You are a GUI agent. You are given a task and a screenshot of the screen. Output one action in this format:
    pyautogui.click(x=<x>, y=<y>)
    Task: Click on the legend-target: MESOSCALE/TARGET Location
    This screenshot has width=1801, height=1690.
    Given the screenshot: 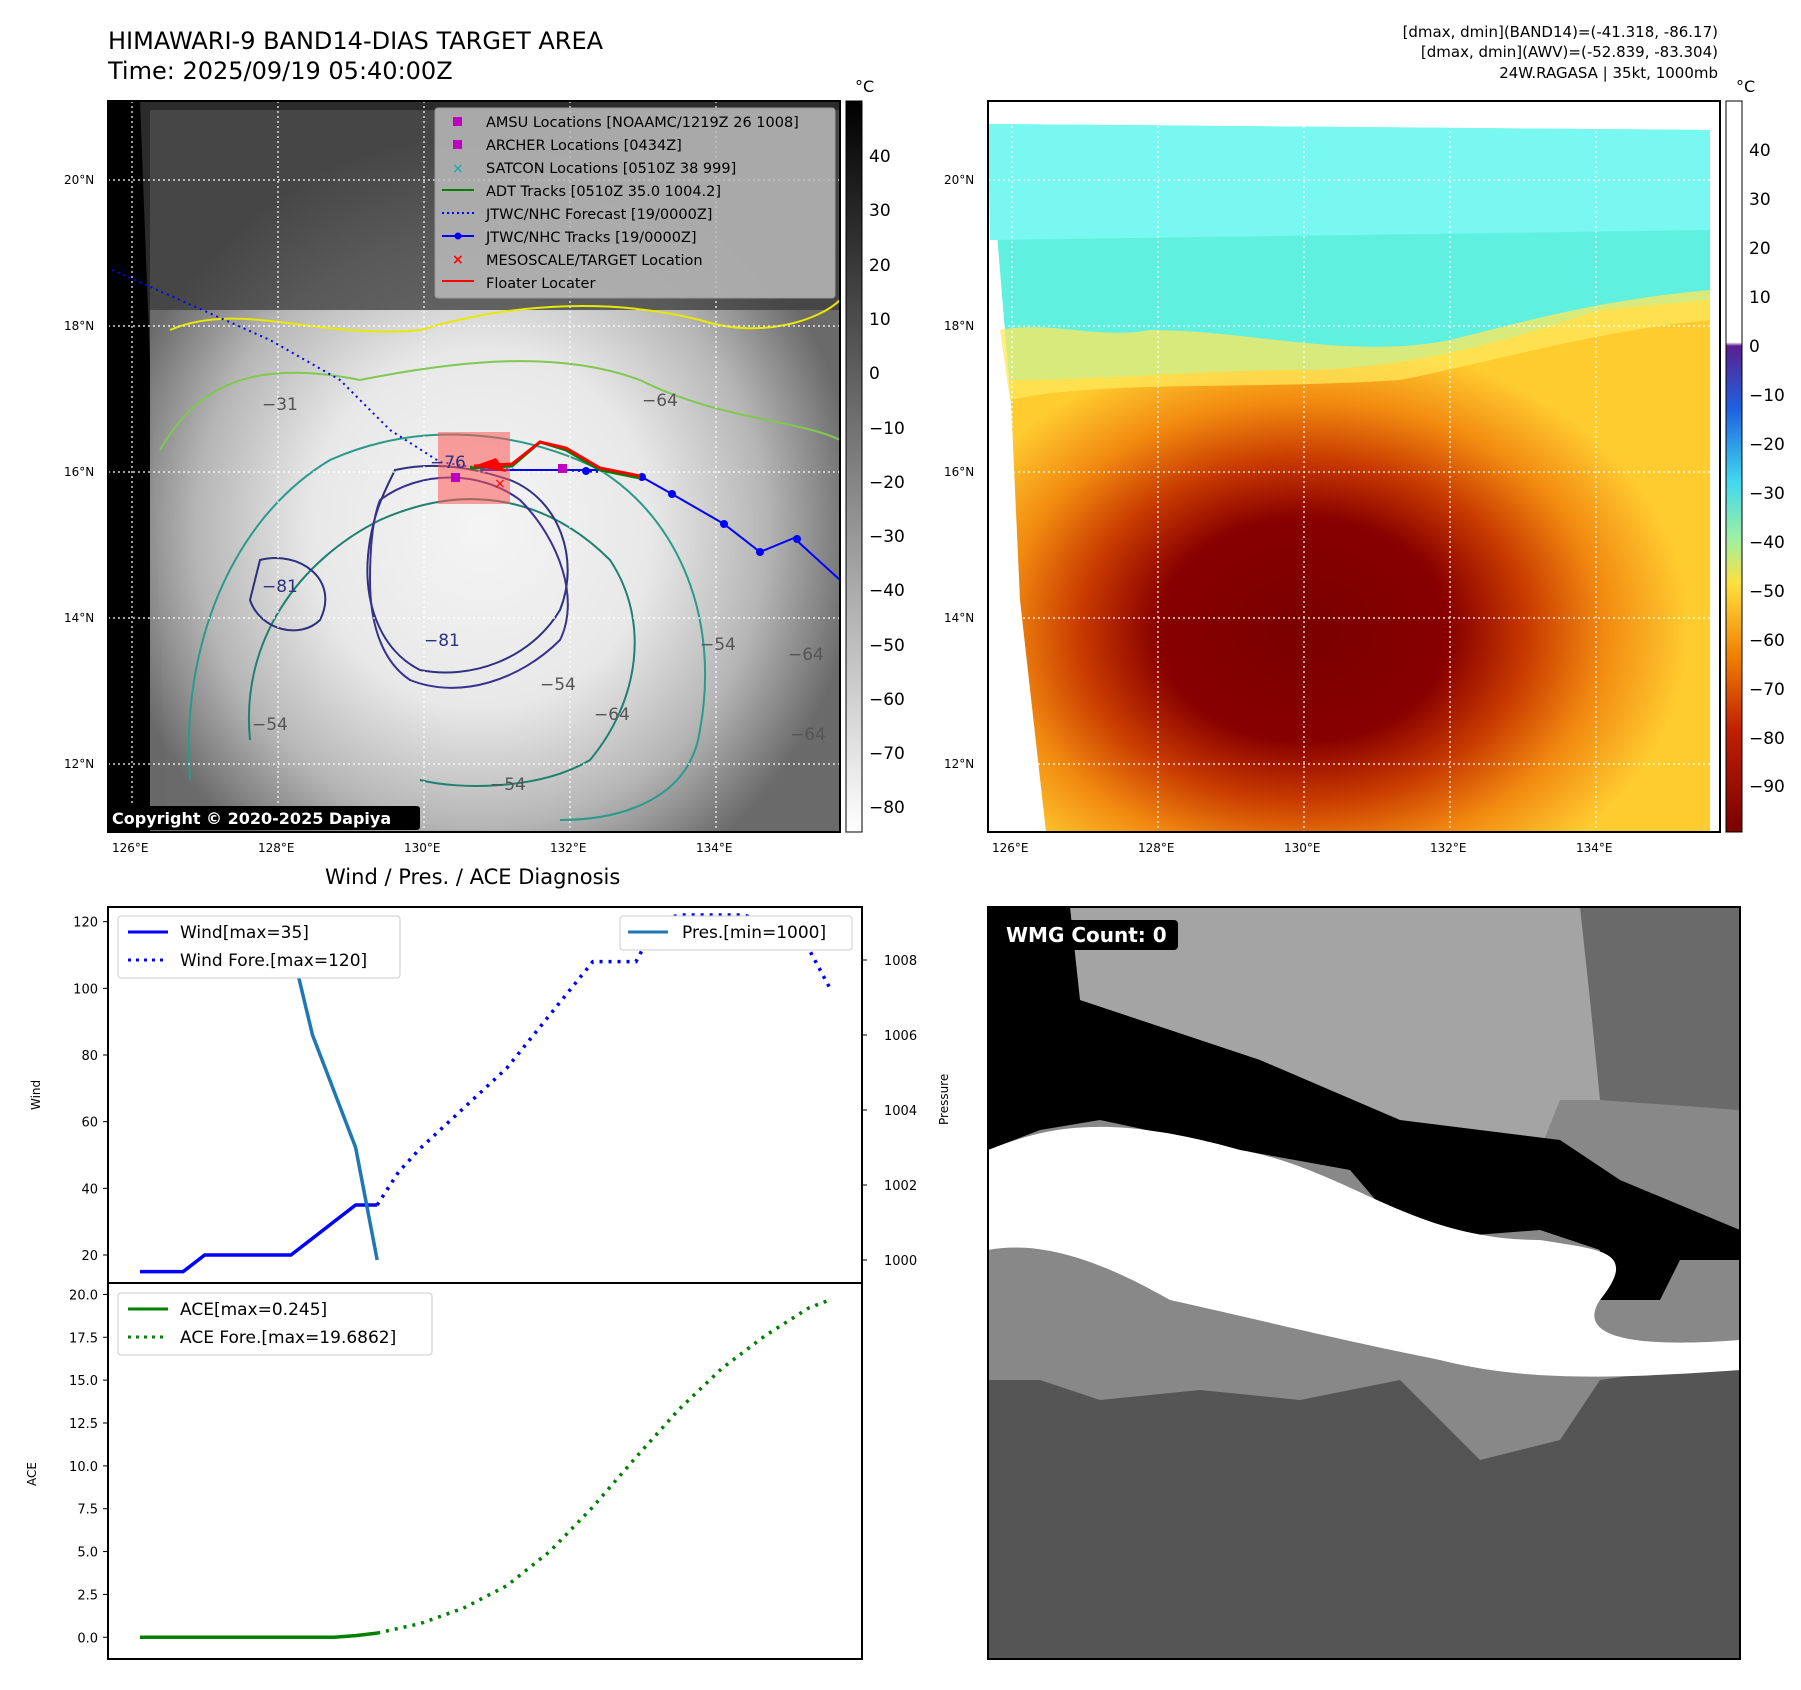 What is the action you would take?
    pyautogui.click(x=594, y=261)
    